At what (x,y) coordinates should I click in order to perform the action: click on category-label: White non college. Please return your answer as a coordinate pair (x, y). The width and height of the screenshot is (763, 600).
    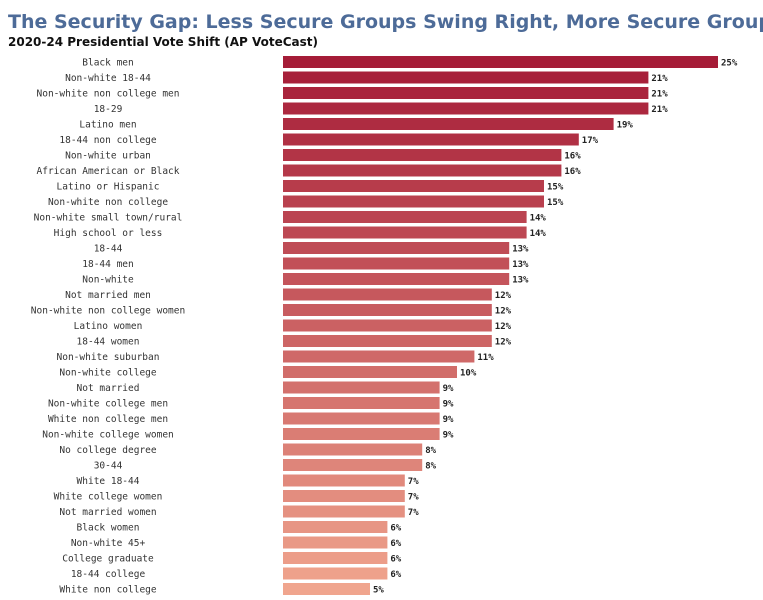
    Looking at the image, I should click on (108, 590).